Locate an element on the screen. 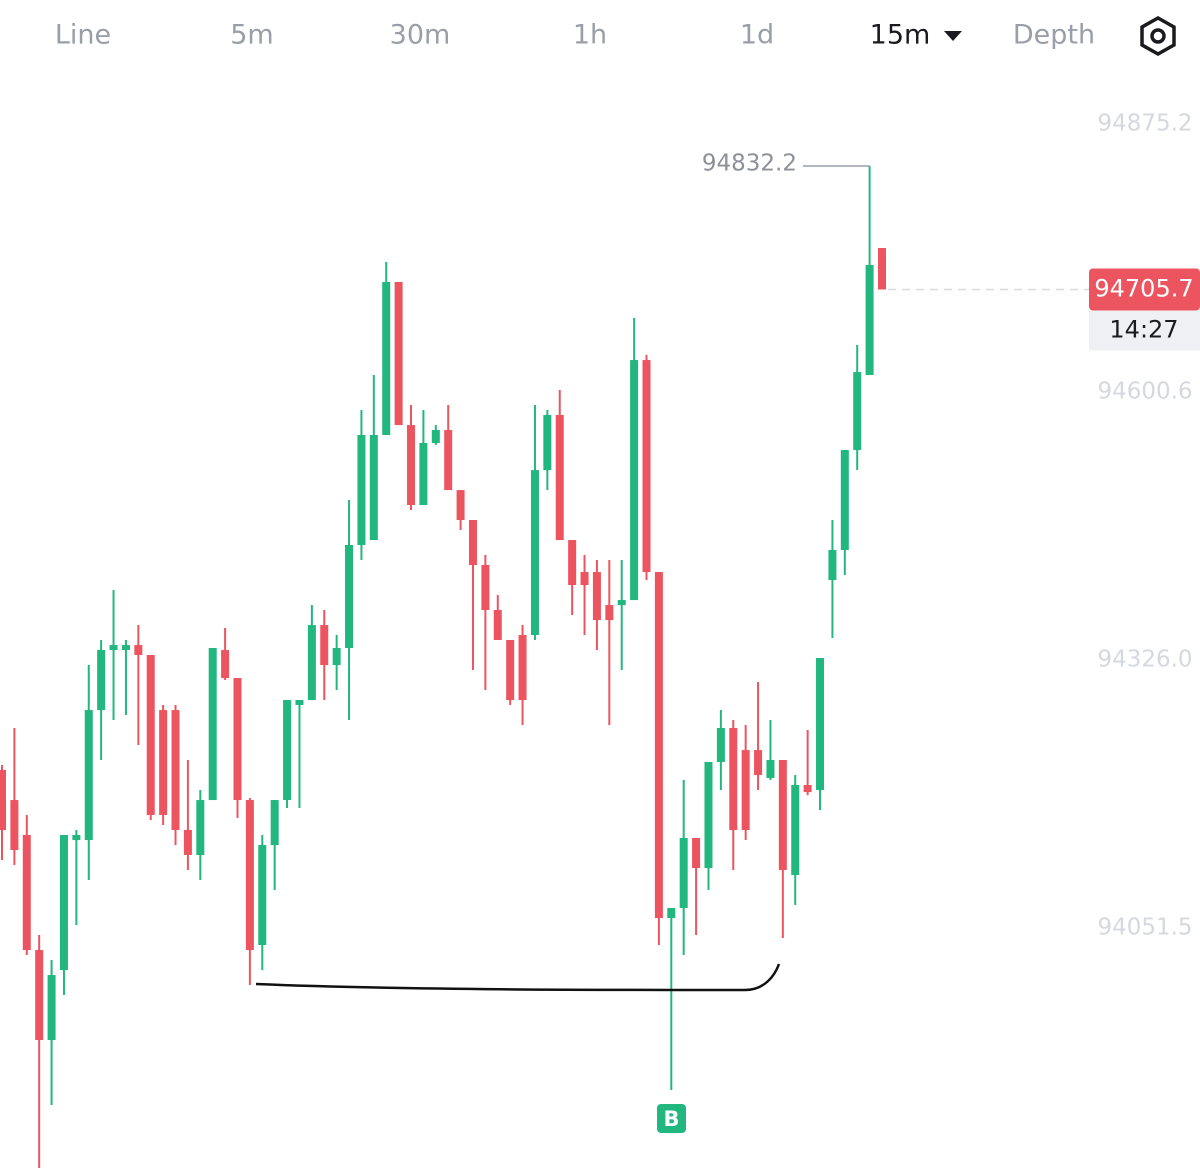 The height and width of the screenshot is (1168, 1200). price-tag is located at coordinates (1144, 289).